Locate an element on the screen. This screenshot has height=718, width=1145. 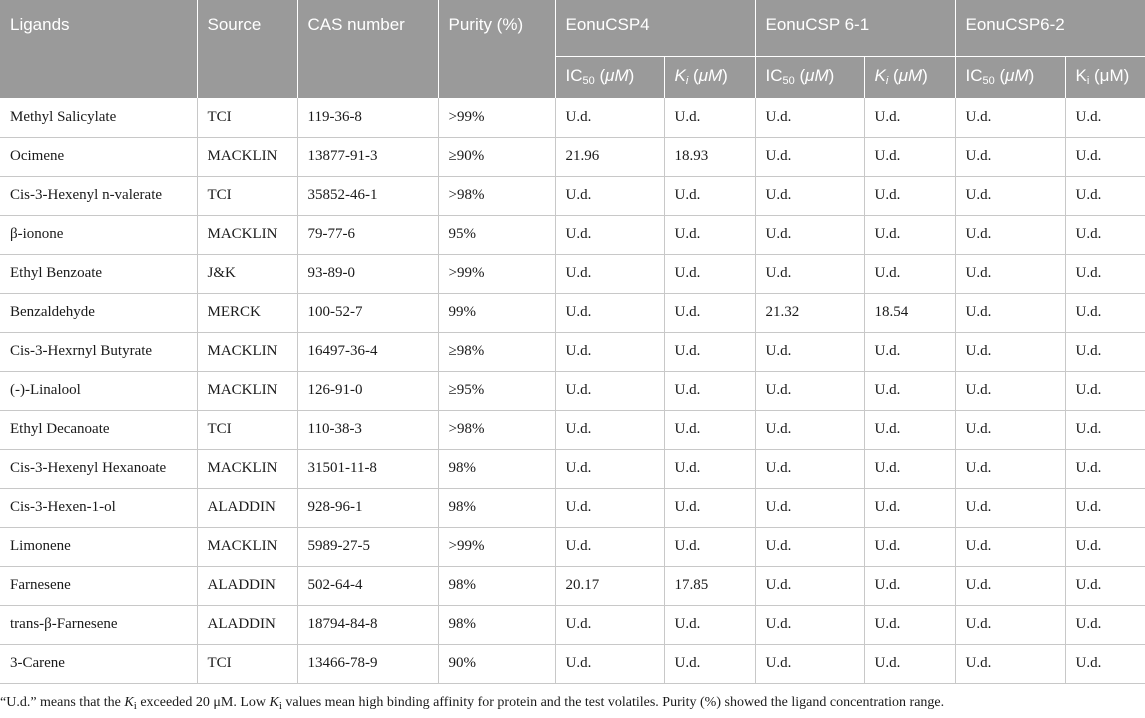
cell-value: 18.93 is located at coordinates (710, 157).